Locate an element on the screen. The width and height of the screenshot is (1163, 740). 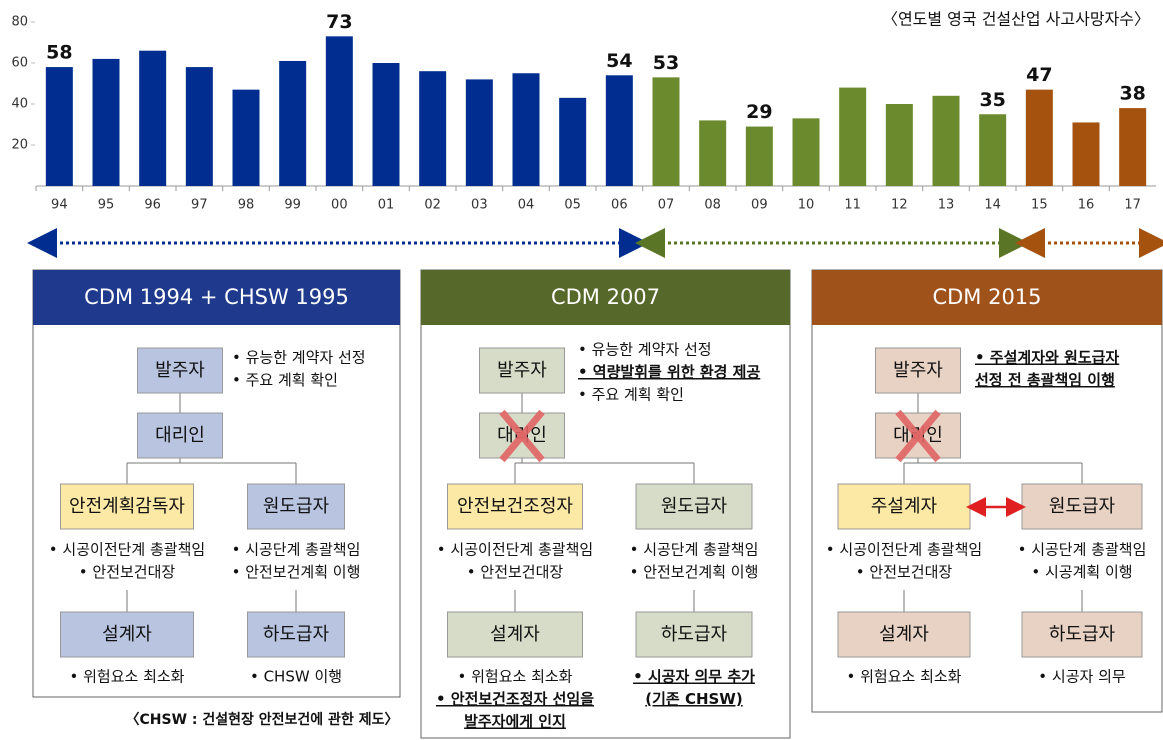
x-tick-label: 00 is located at coordinates (339, 205).